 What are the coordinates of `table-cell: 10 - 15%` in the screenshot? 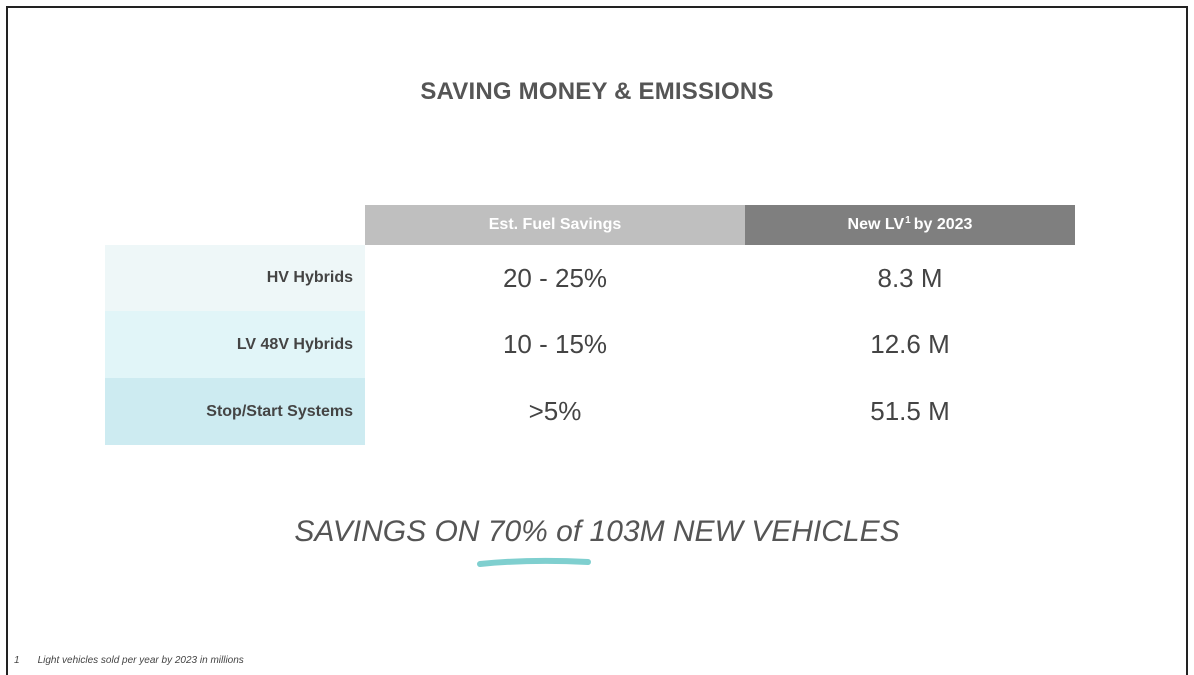 It's located at (555, 344).